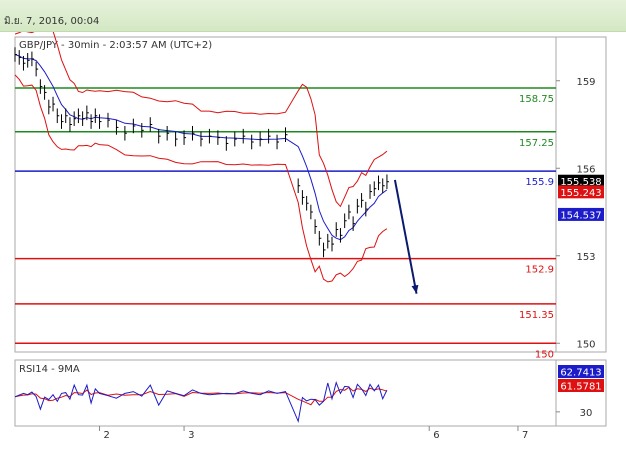 The image size is (626, 471). What do you see at coordinates (539, 270) in the screenshot?
I see `level-label: 152.9` at bounding box center [539, 270].